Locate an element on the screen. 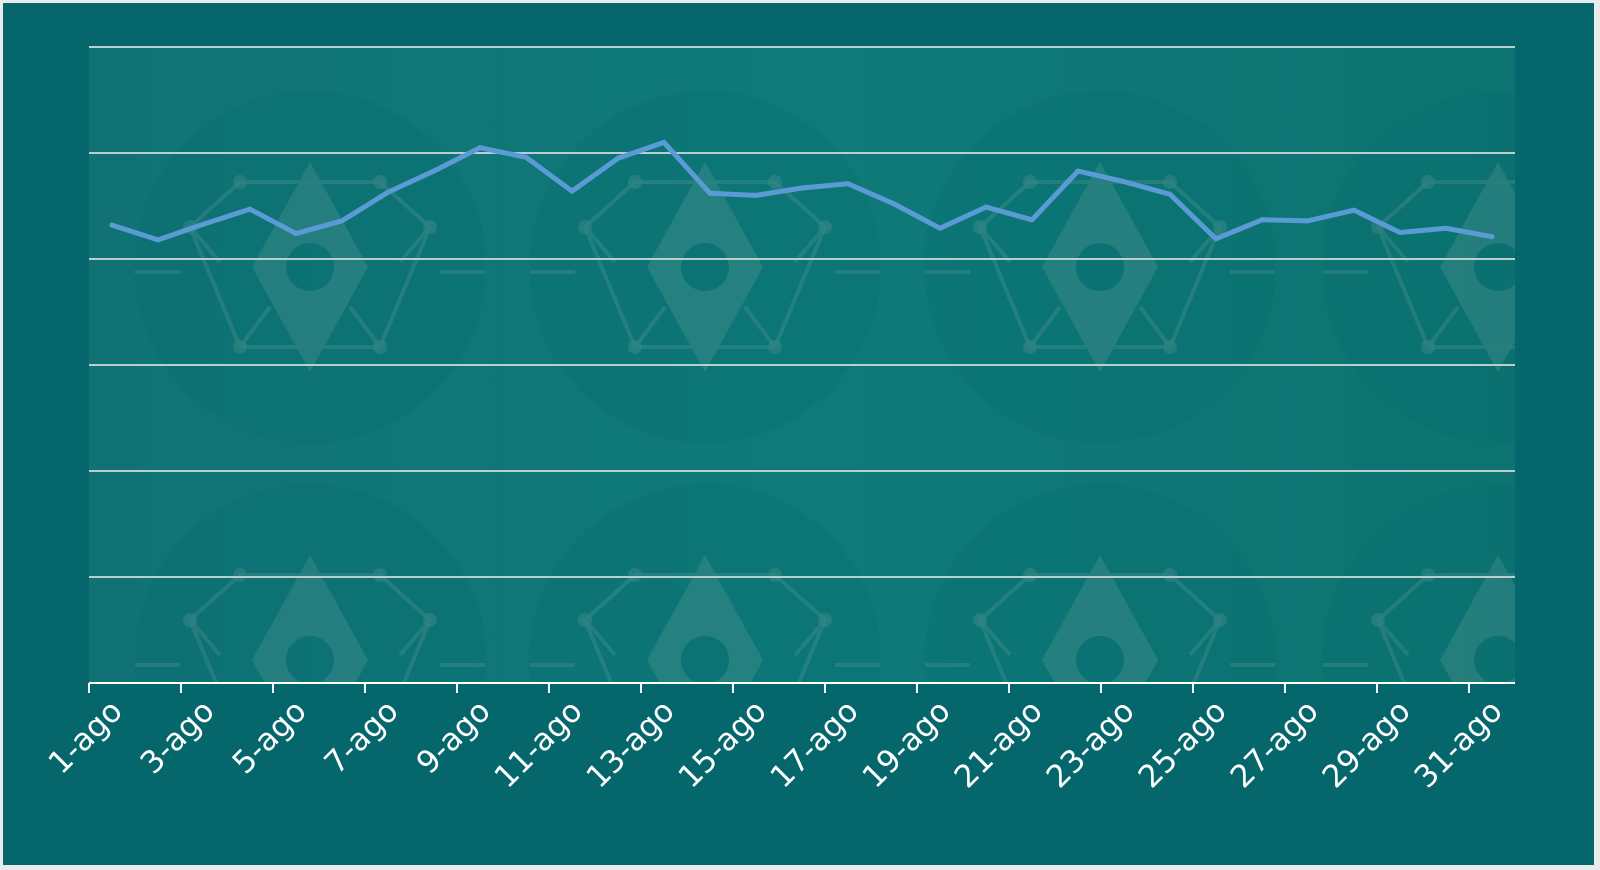 The height and width of the screenshot is (870, 1600). x-tick-label: 27-ago is located at coordinates (1275, 744).